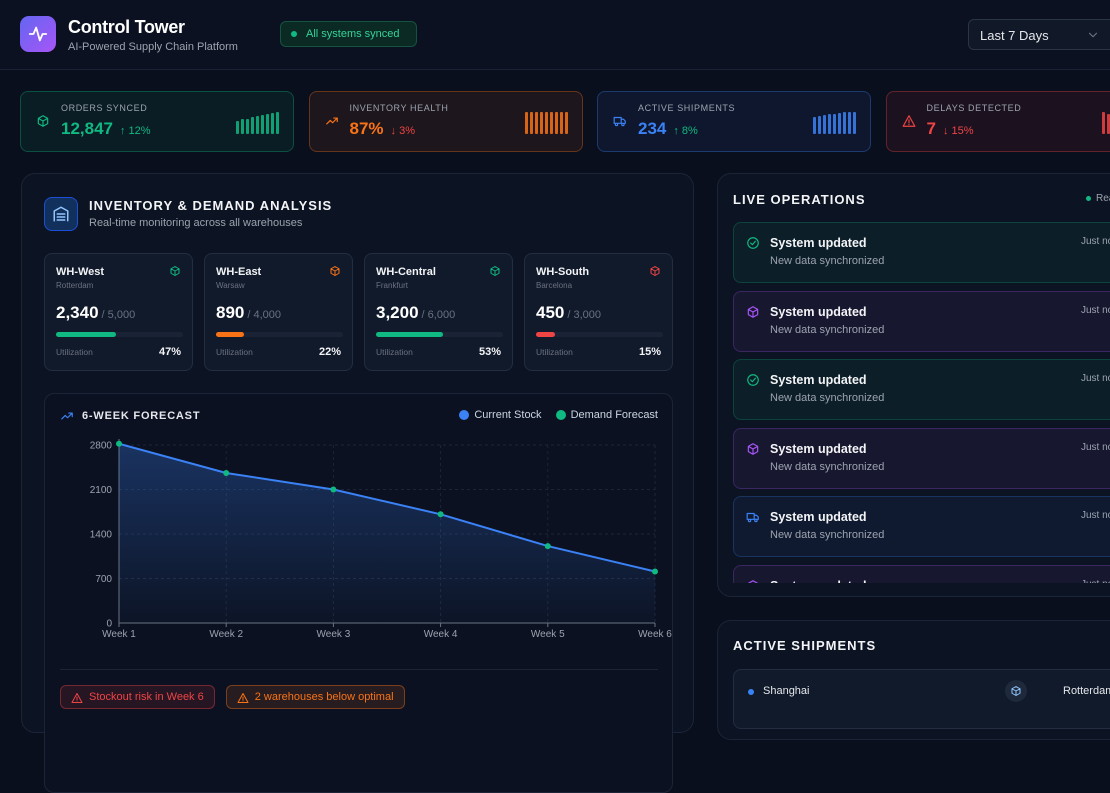 This screenshot has height=793, width=1110. Describe the element at coordinates (230, 313) in the screenshot. I see `stock-value: 890` at that location.